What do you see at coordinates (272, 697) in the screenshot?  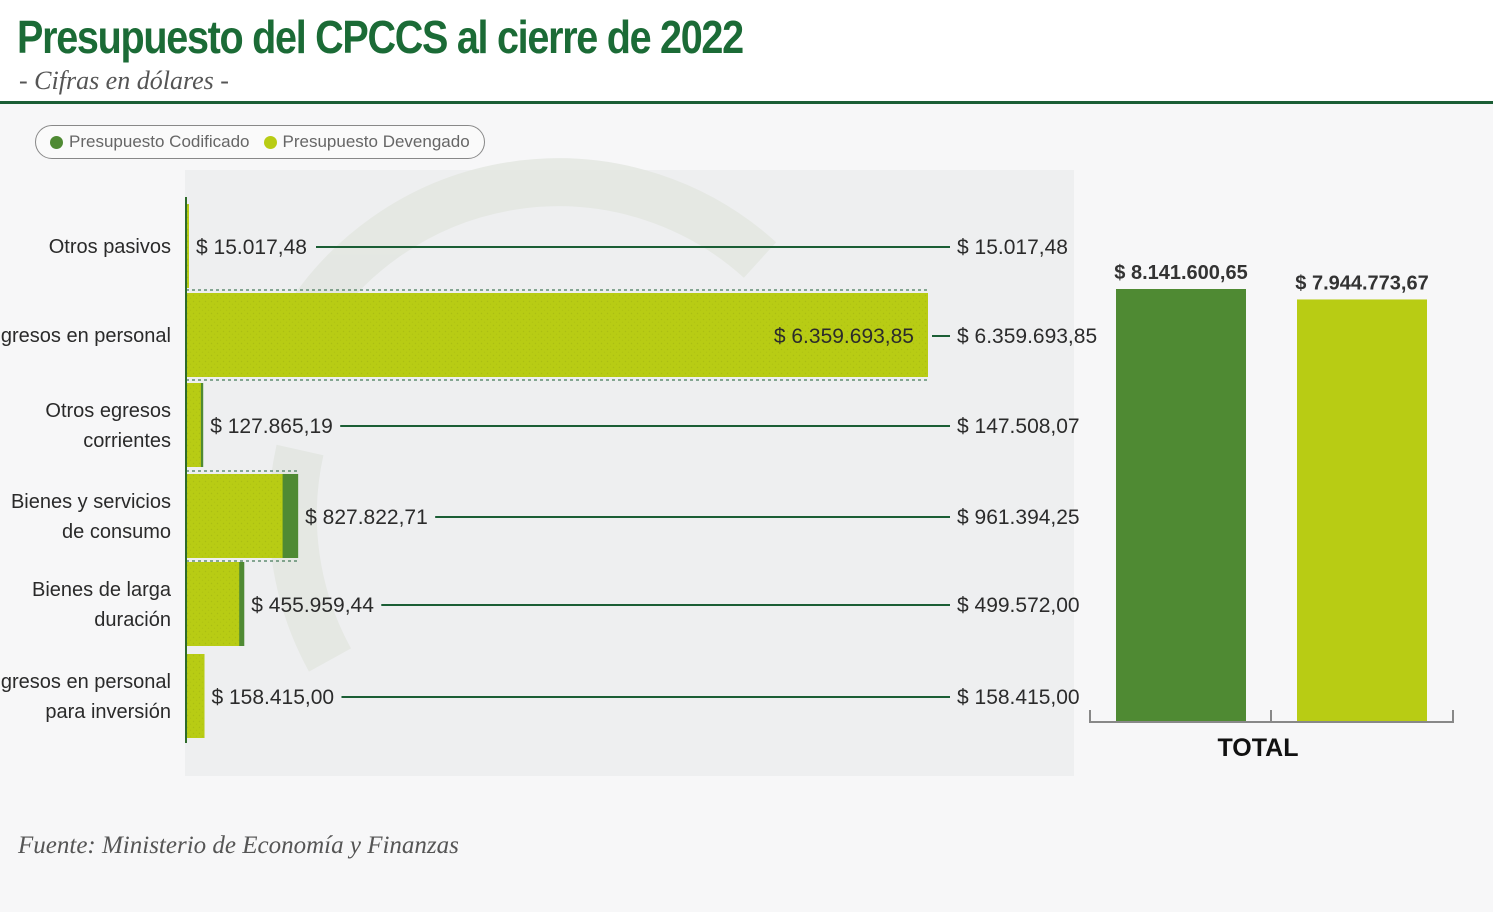 I see `value-label-devengado: $ 158.415,00` at bounding box center [272, 697].